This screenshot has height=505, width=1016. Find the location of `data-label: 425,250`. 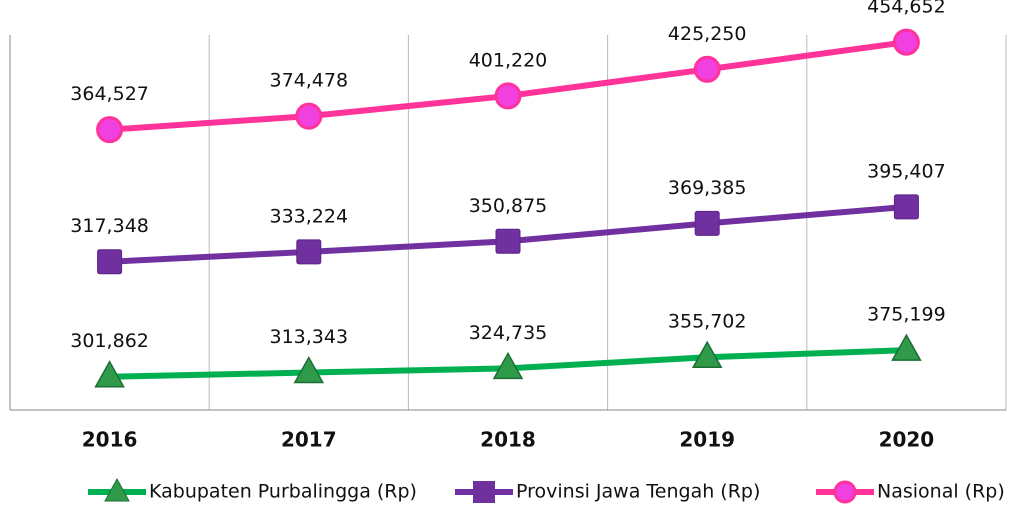

data-label: 425,250 is located at coordinates (707, 34).